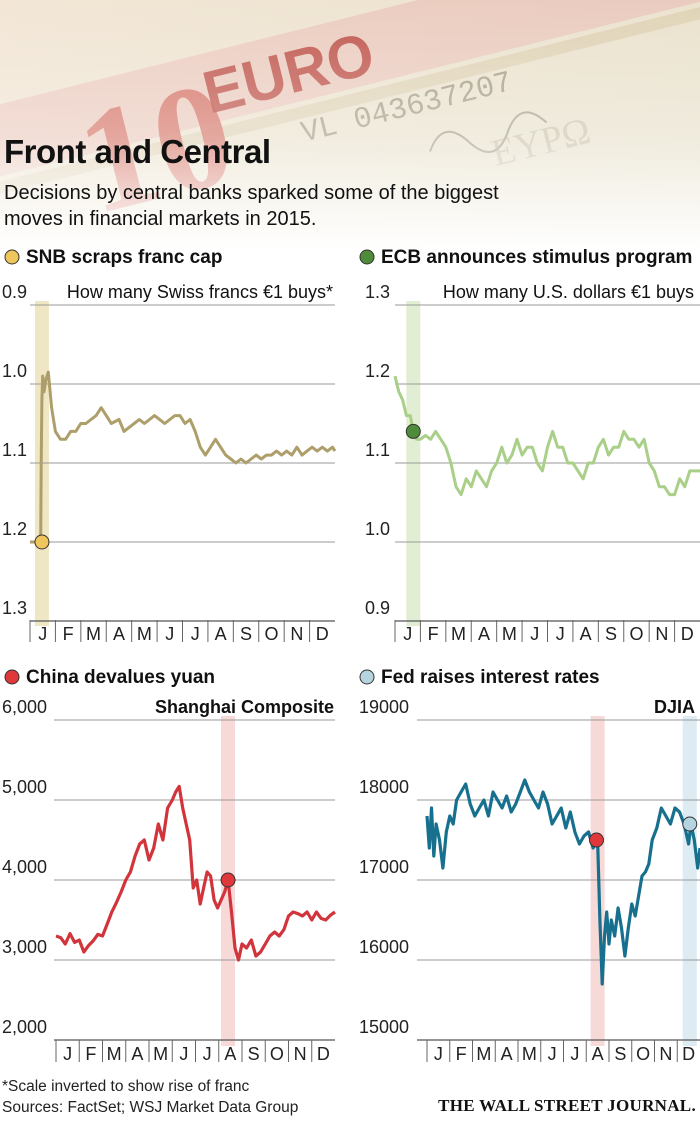 This screenshot has width=700, height=1122. What do you see at coordinates (384, 947) in the screenshot?
I see `fed-y-tick-4: 16000` at bounding box center [384, 947].